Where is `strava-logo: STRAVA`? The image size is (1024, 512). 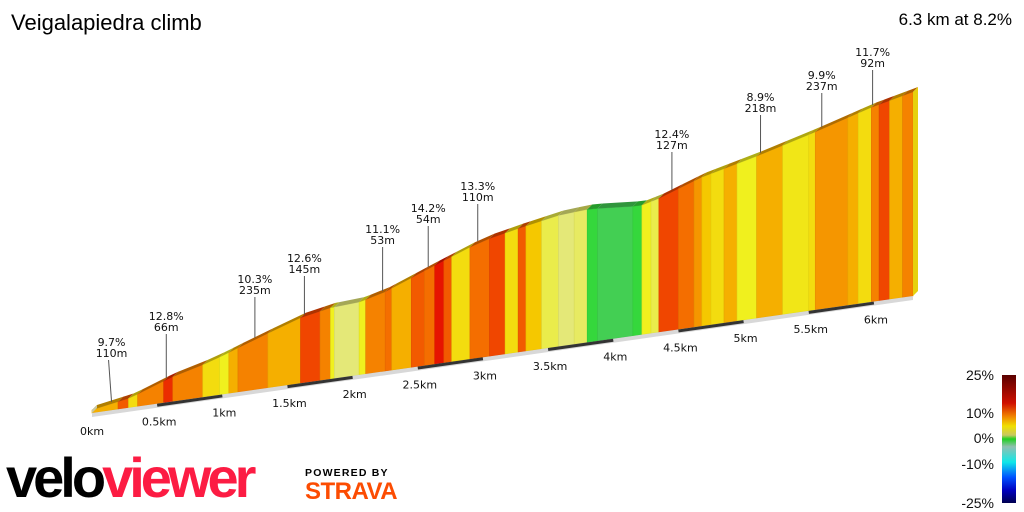
strava-logo: STRAVA is located at coordinates (351, 491).